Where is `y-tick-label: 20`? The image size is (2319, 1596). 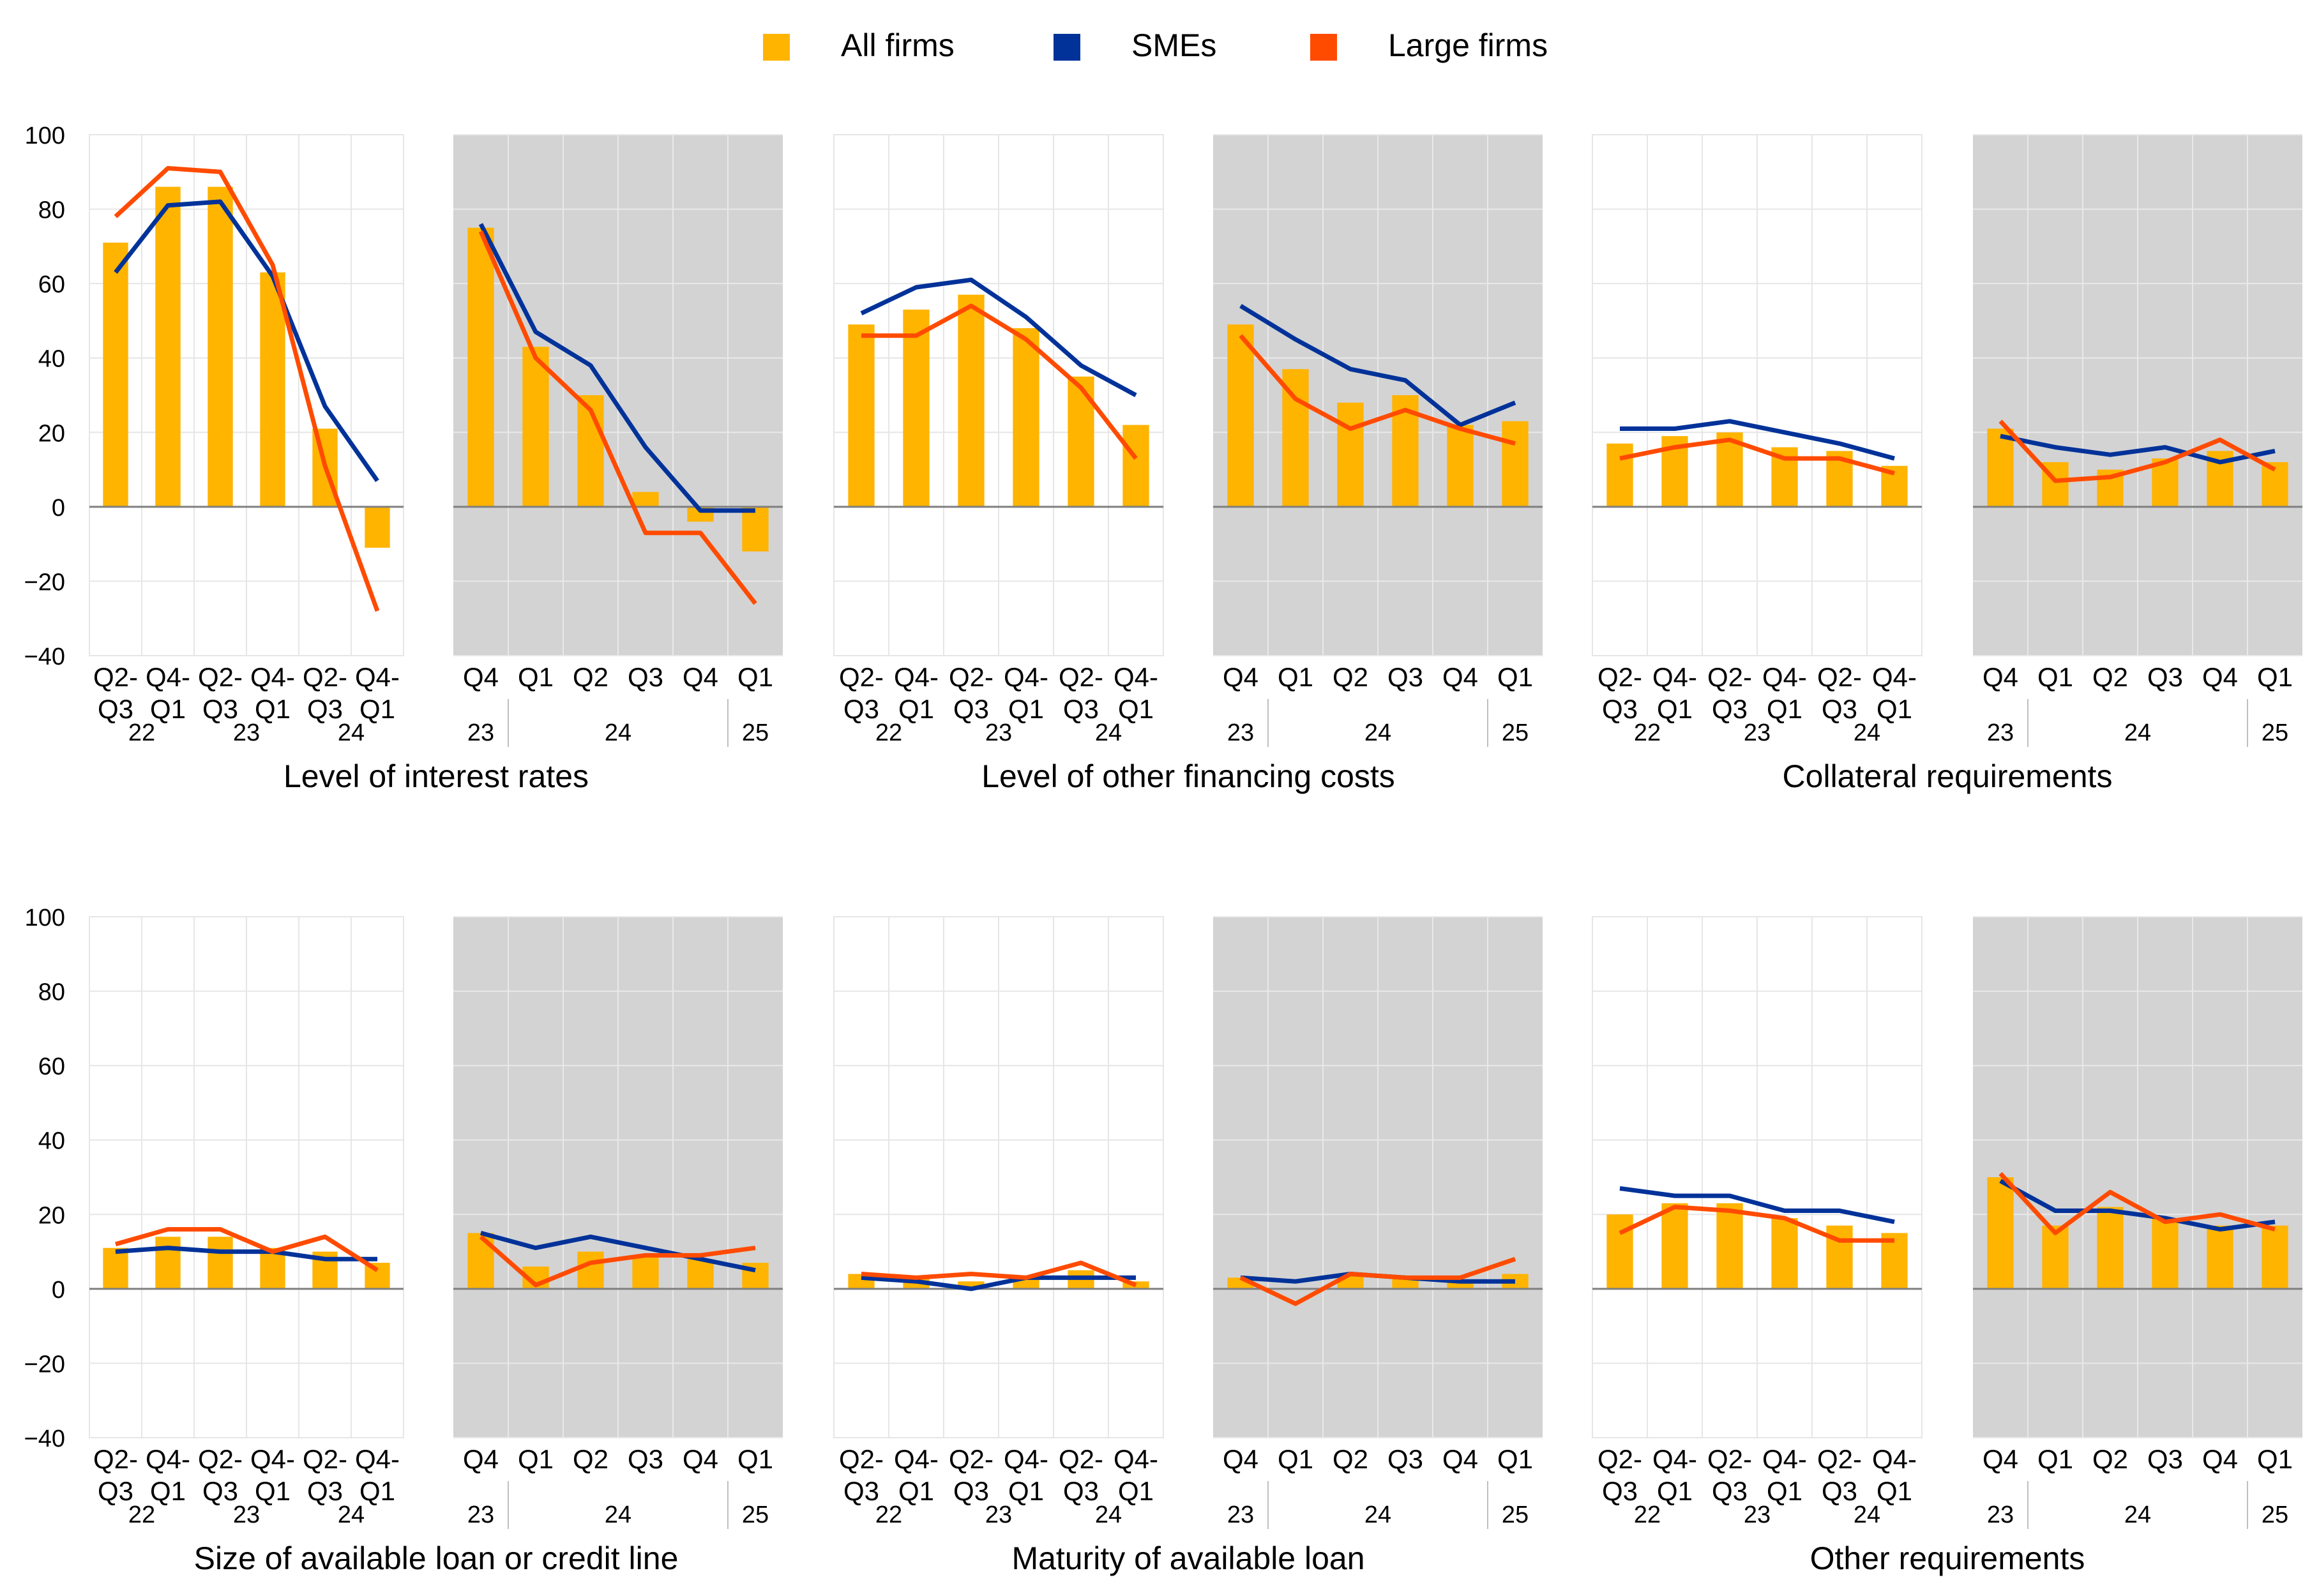
y-tick-label: 20 is located at coordinates (51, 1215).